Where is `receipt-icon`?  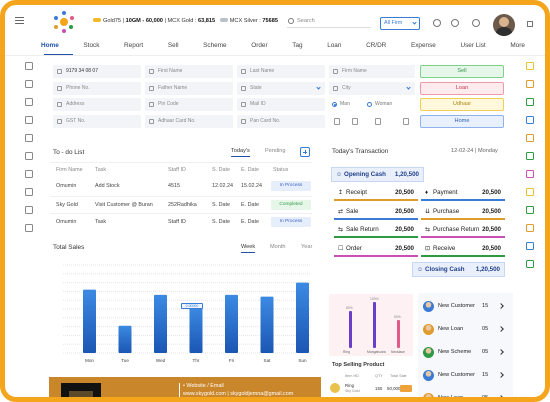 receipt-icon is located at coordinates (530, 210).